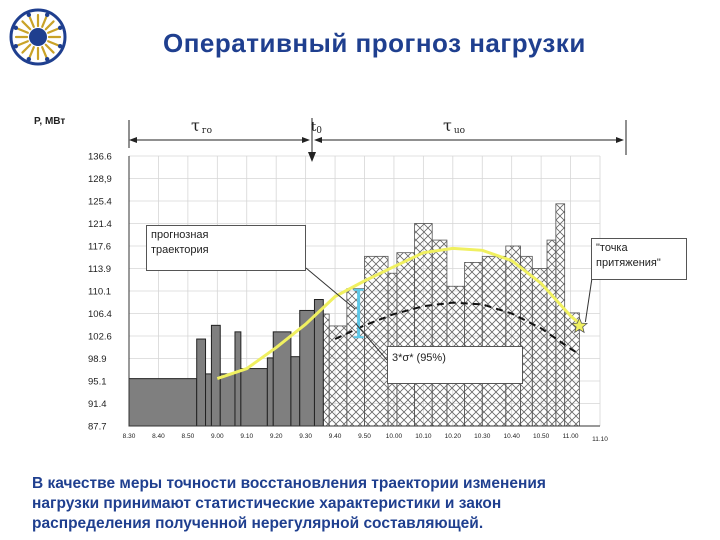  Describe the element at coordinates (100, 202) in the screenshot. I see `y-tick-label: 125.4` at that location.